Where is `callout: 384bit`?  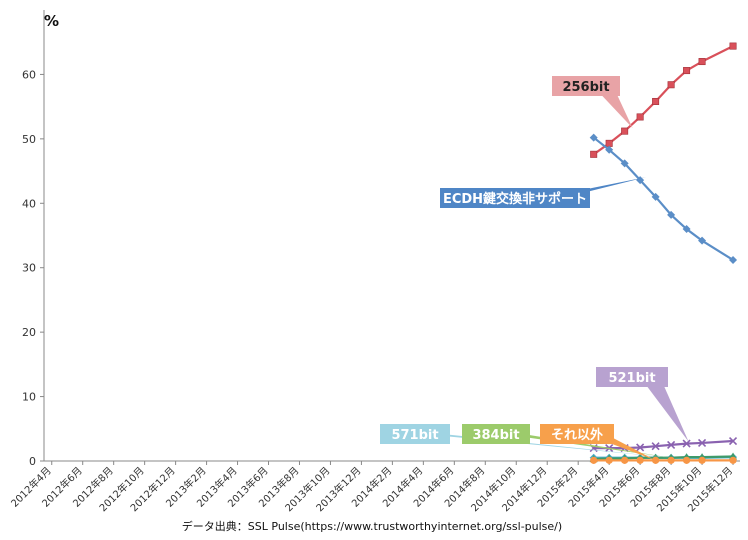 callout: 384bit is located at coordinates (567, 441).